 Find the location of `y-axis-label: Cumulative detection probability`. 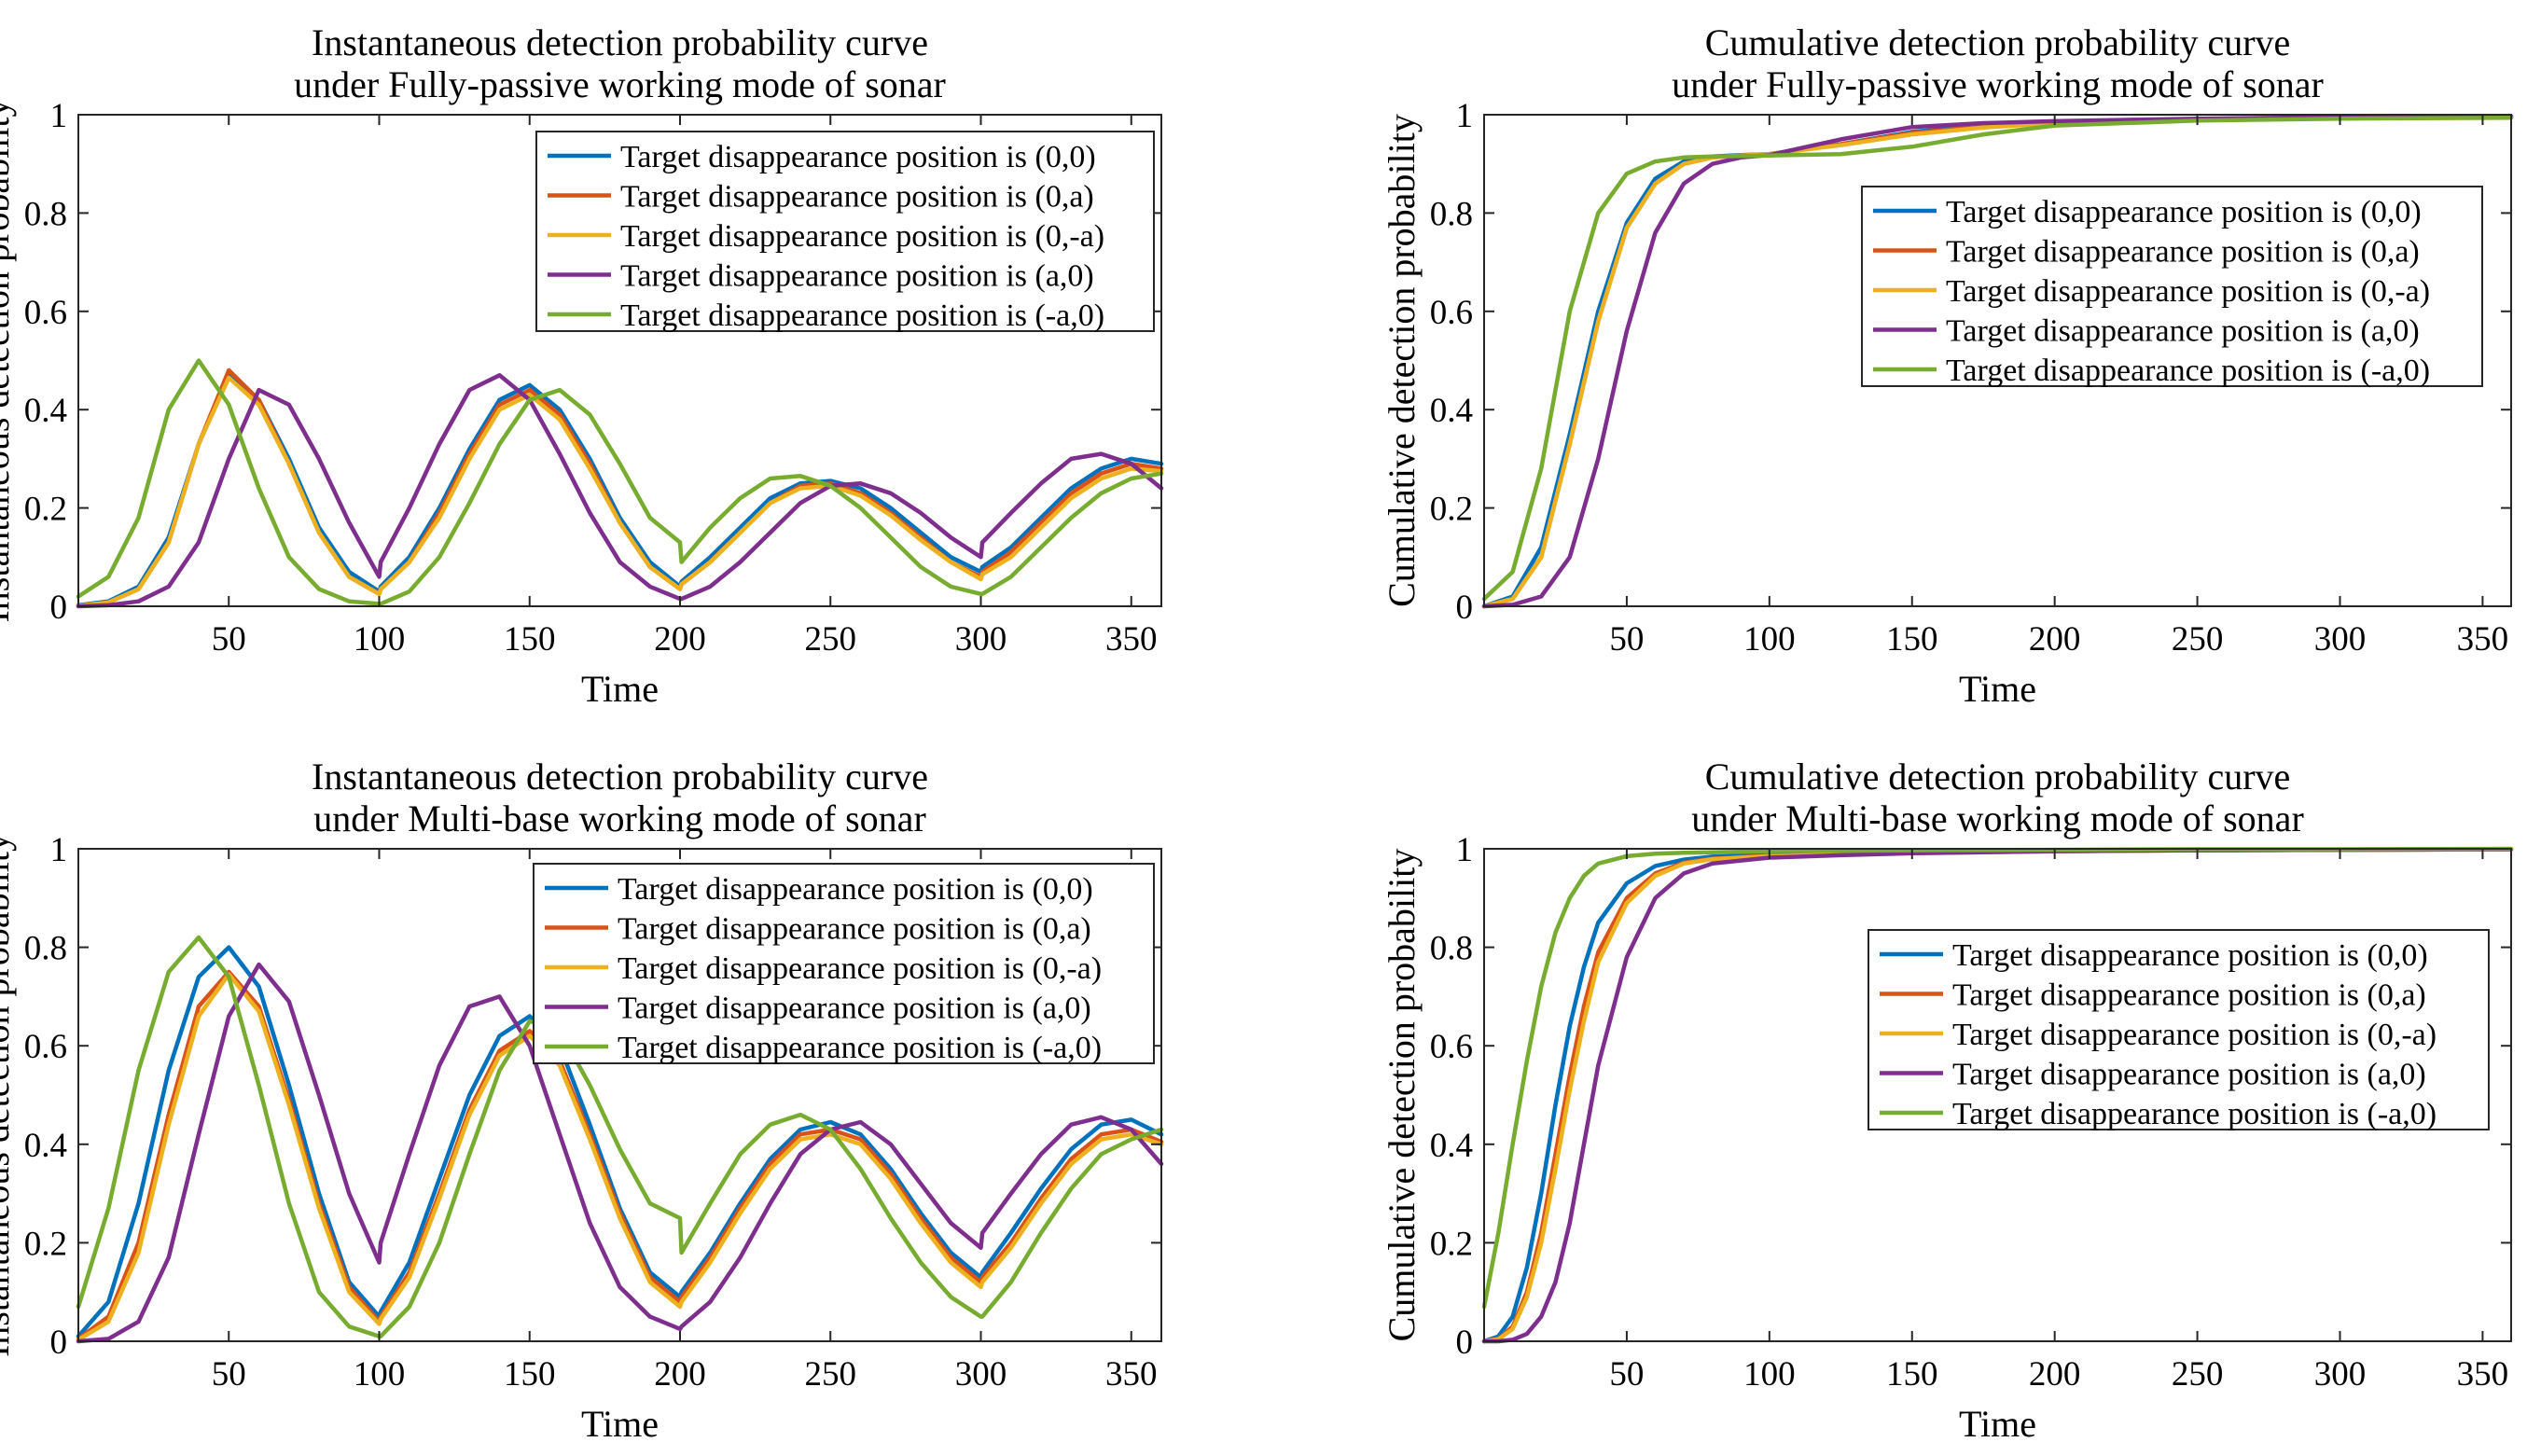

y-axis-label: Cumulative detection probability is located at coordinates (1402, 1095).